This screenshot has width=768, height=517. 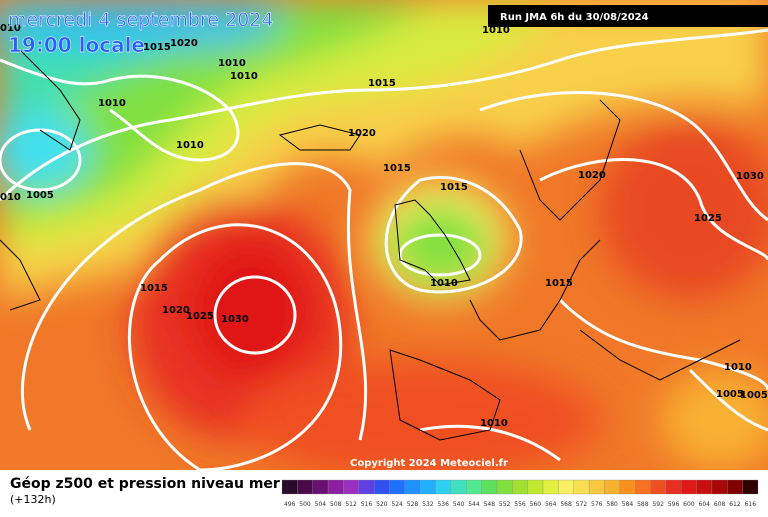 What do you see at coordinates (474, 504) in the screenshot?
I see `scale-label: 544` at bounding box center [474, 504].